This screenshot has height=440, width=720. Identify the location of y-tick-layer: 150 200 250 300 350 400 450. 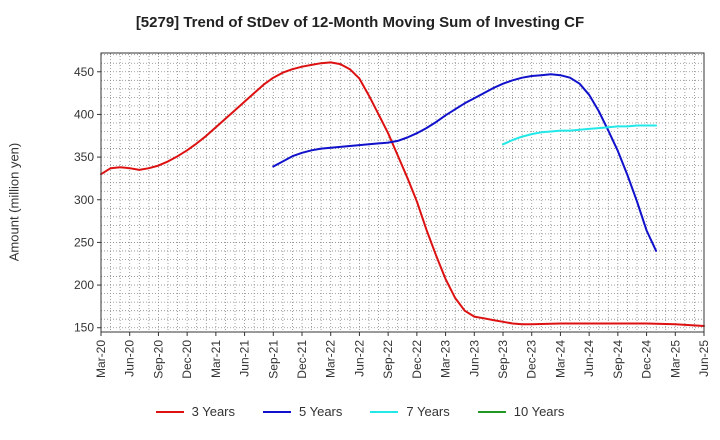
(87, 200).